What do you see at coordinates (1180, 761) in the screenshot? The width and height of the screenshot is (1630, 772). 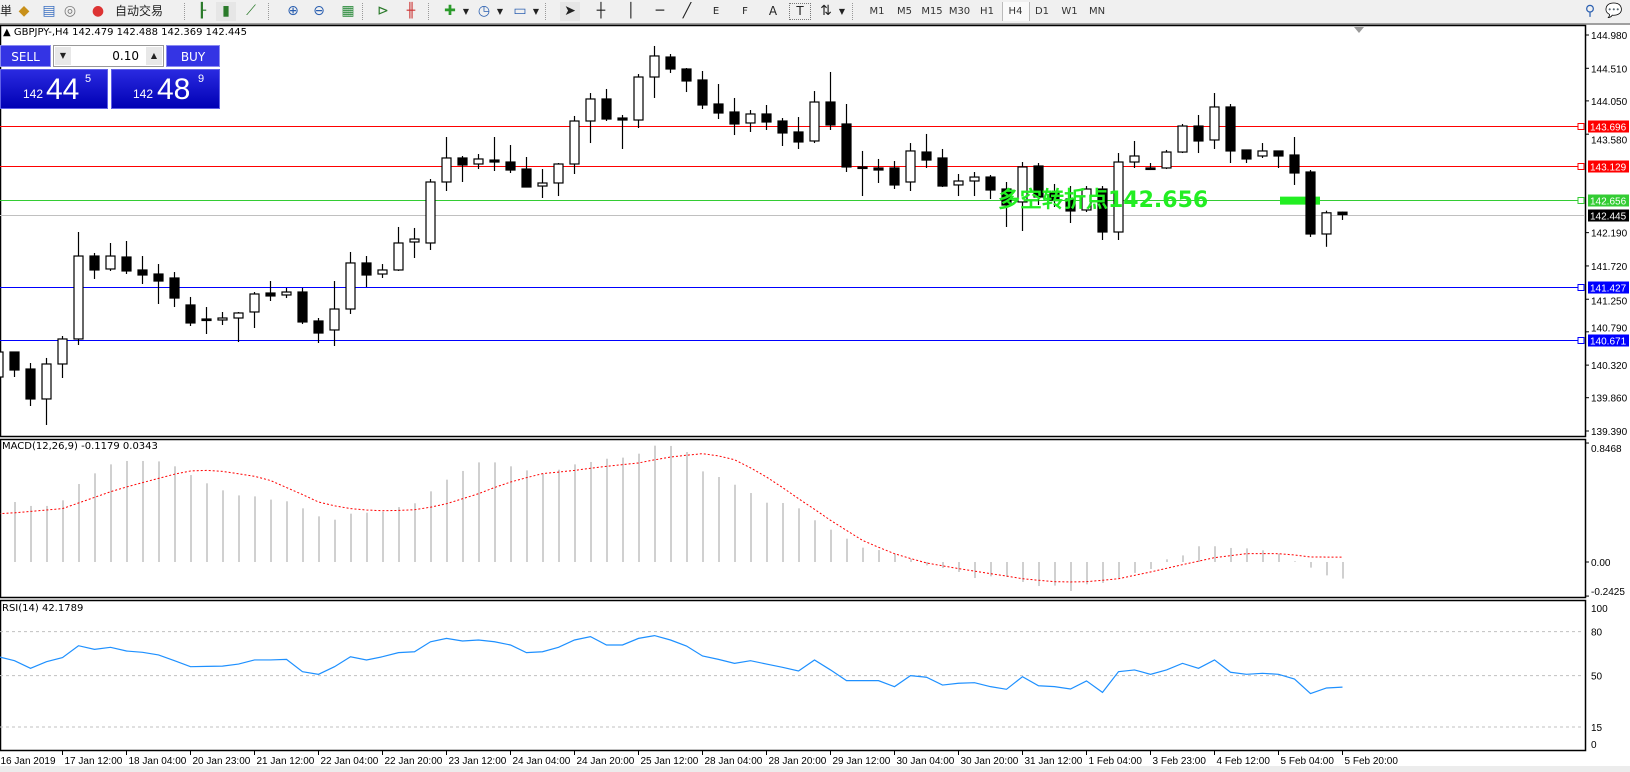 I see `time-tick-label: 3 Feb 23:00` at bounding box center [1180, 761].